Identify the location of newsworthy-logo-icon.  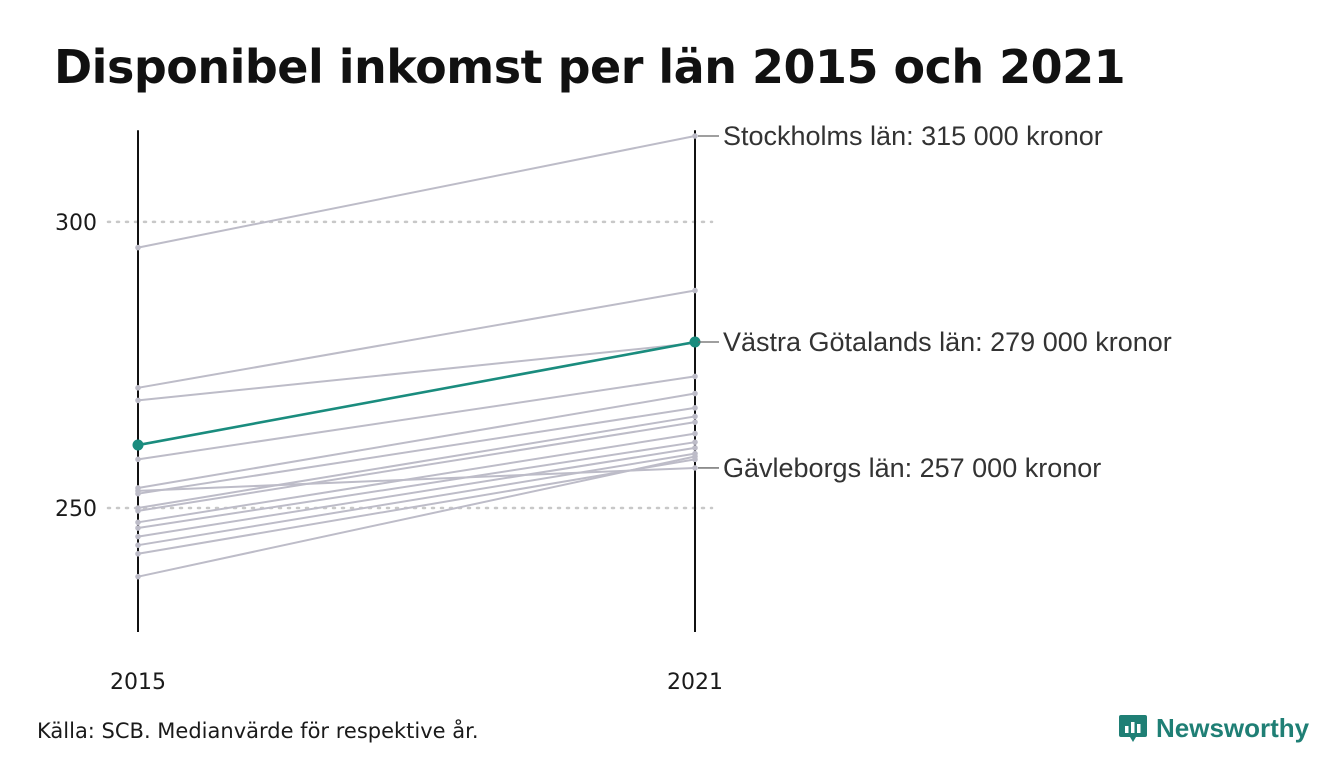
(1133, 728).